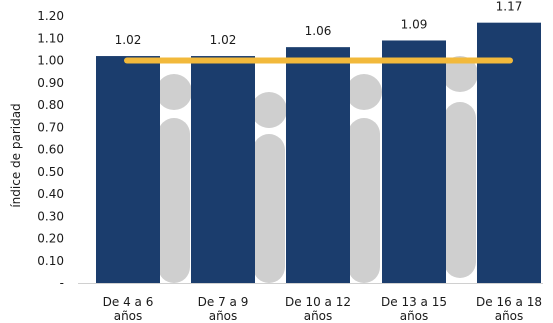 The image size is (553, 323). I want to click on y-tick-label: 0.40, so click(50, 194).